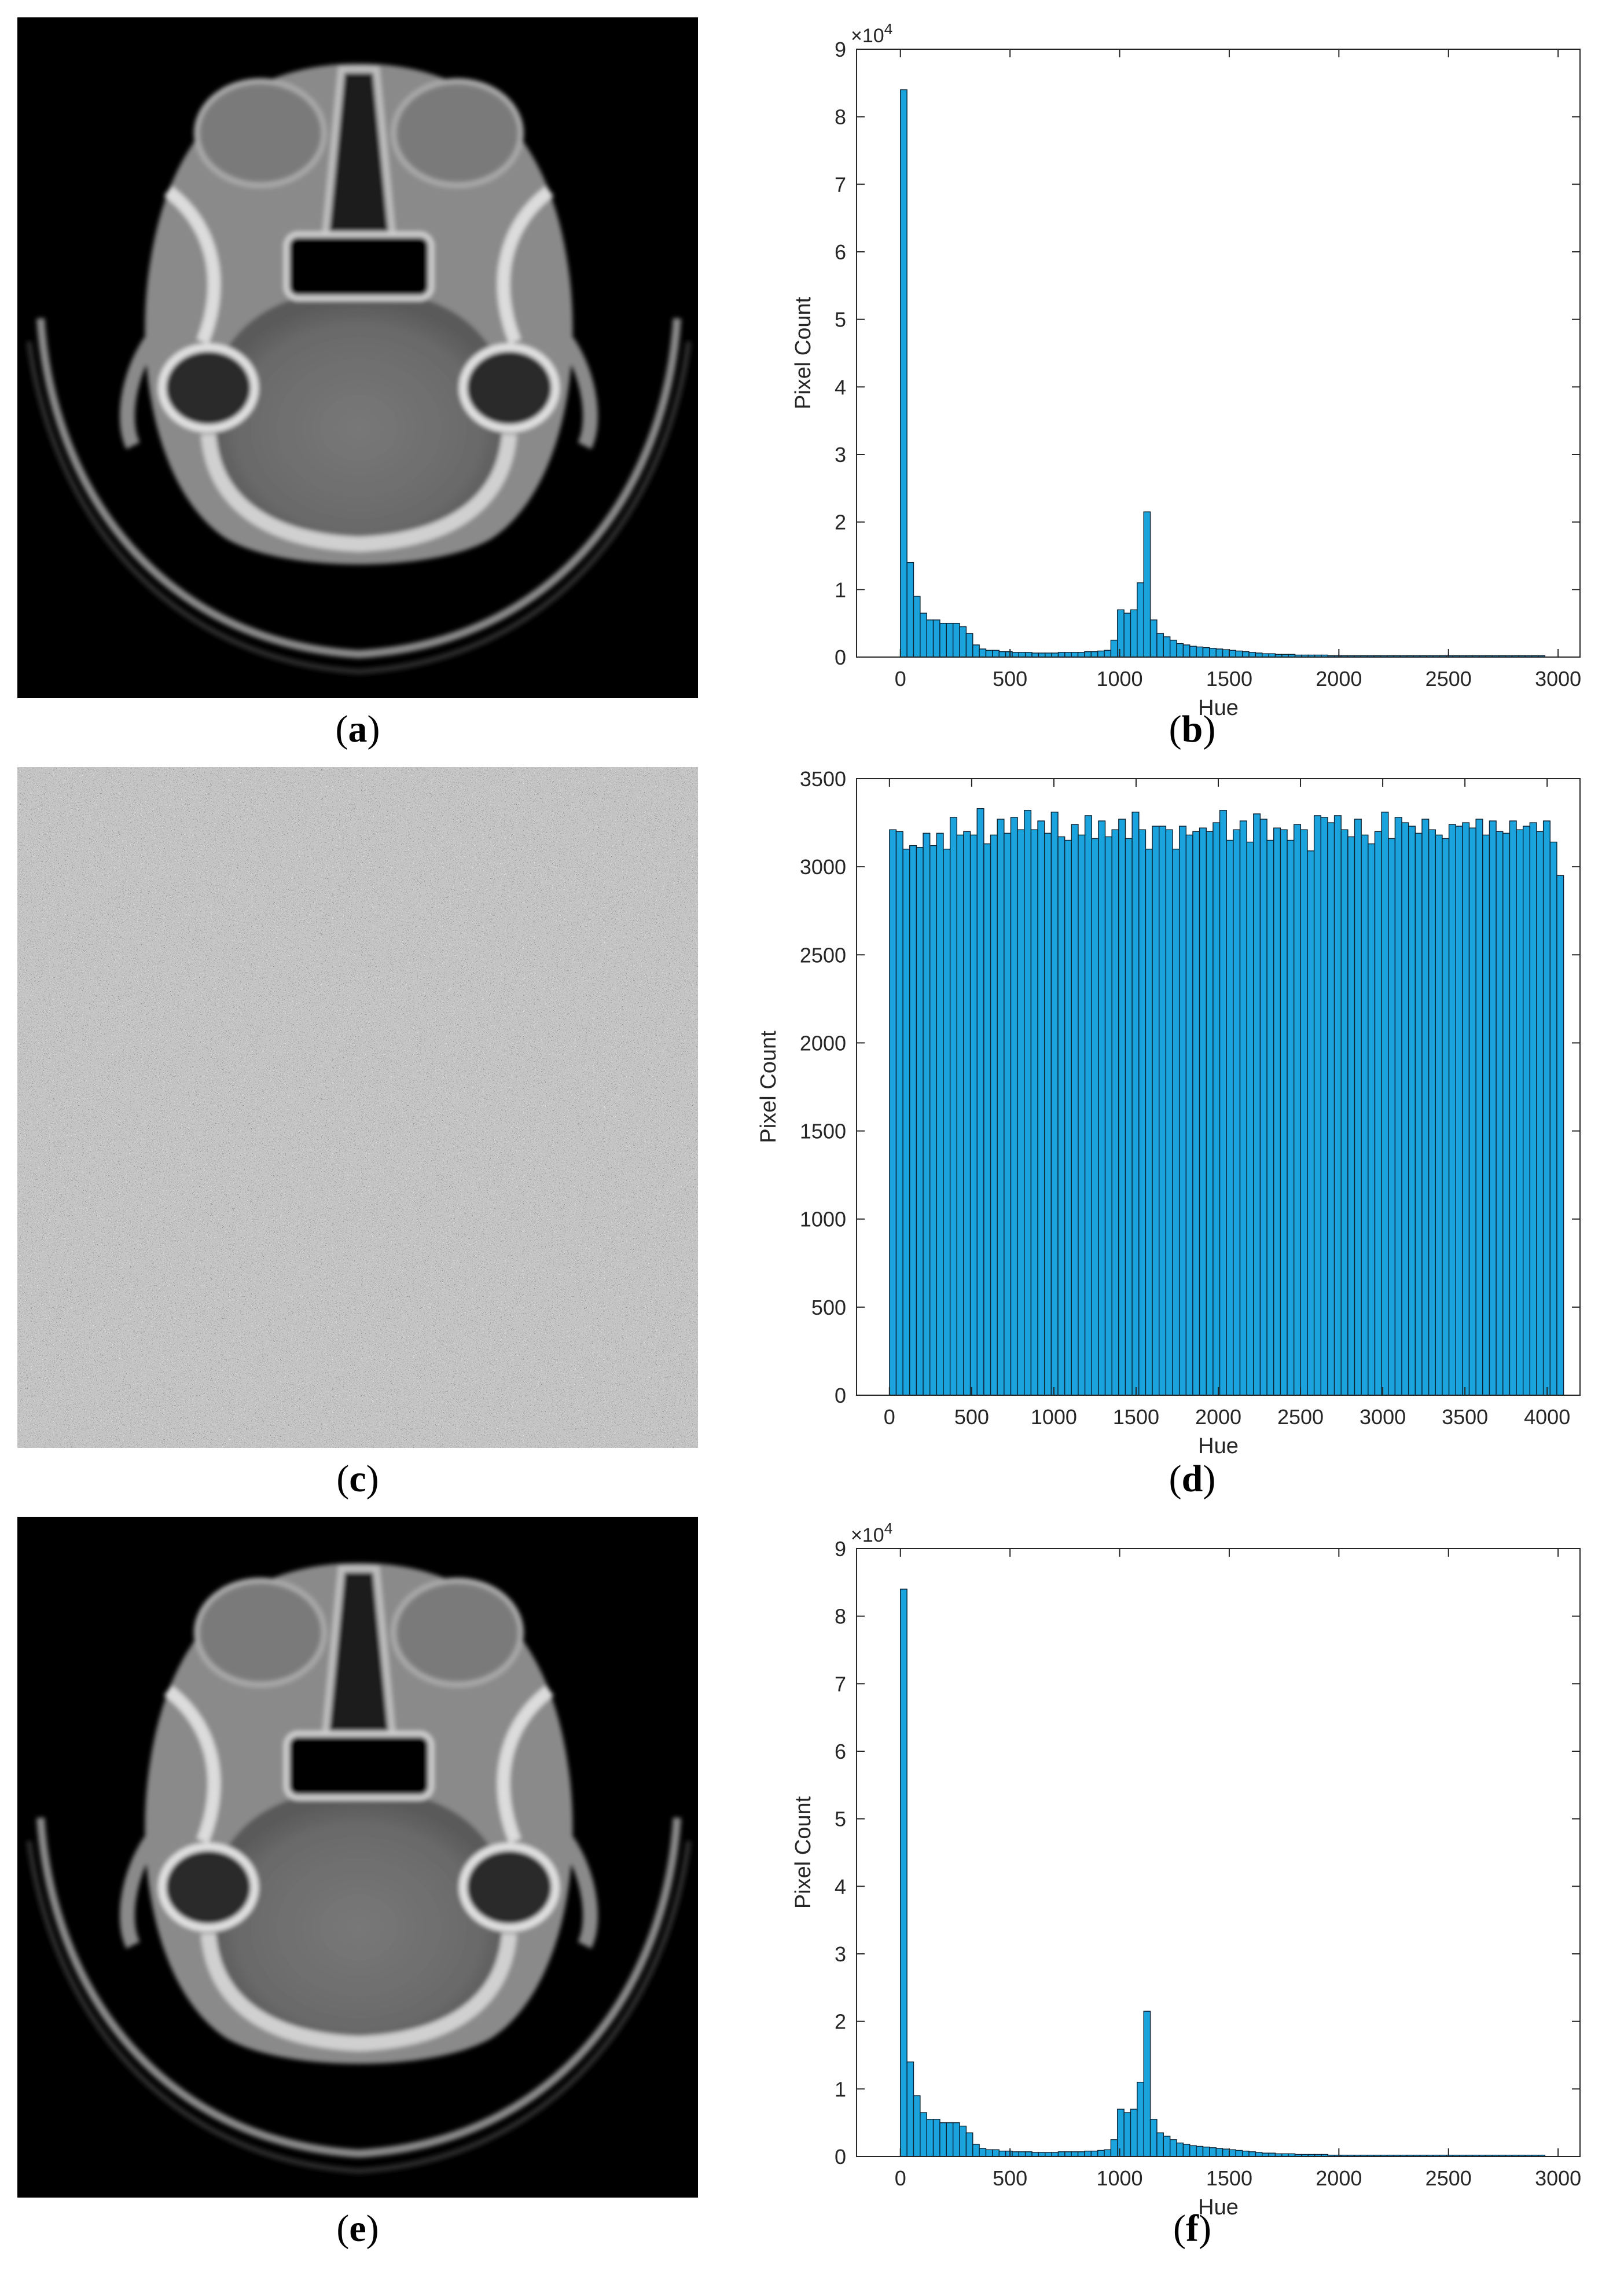 This screenshot has height=2274, width=1624. I want to click on y-tick-label: 2, so click(841, 522).